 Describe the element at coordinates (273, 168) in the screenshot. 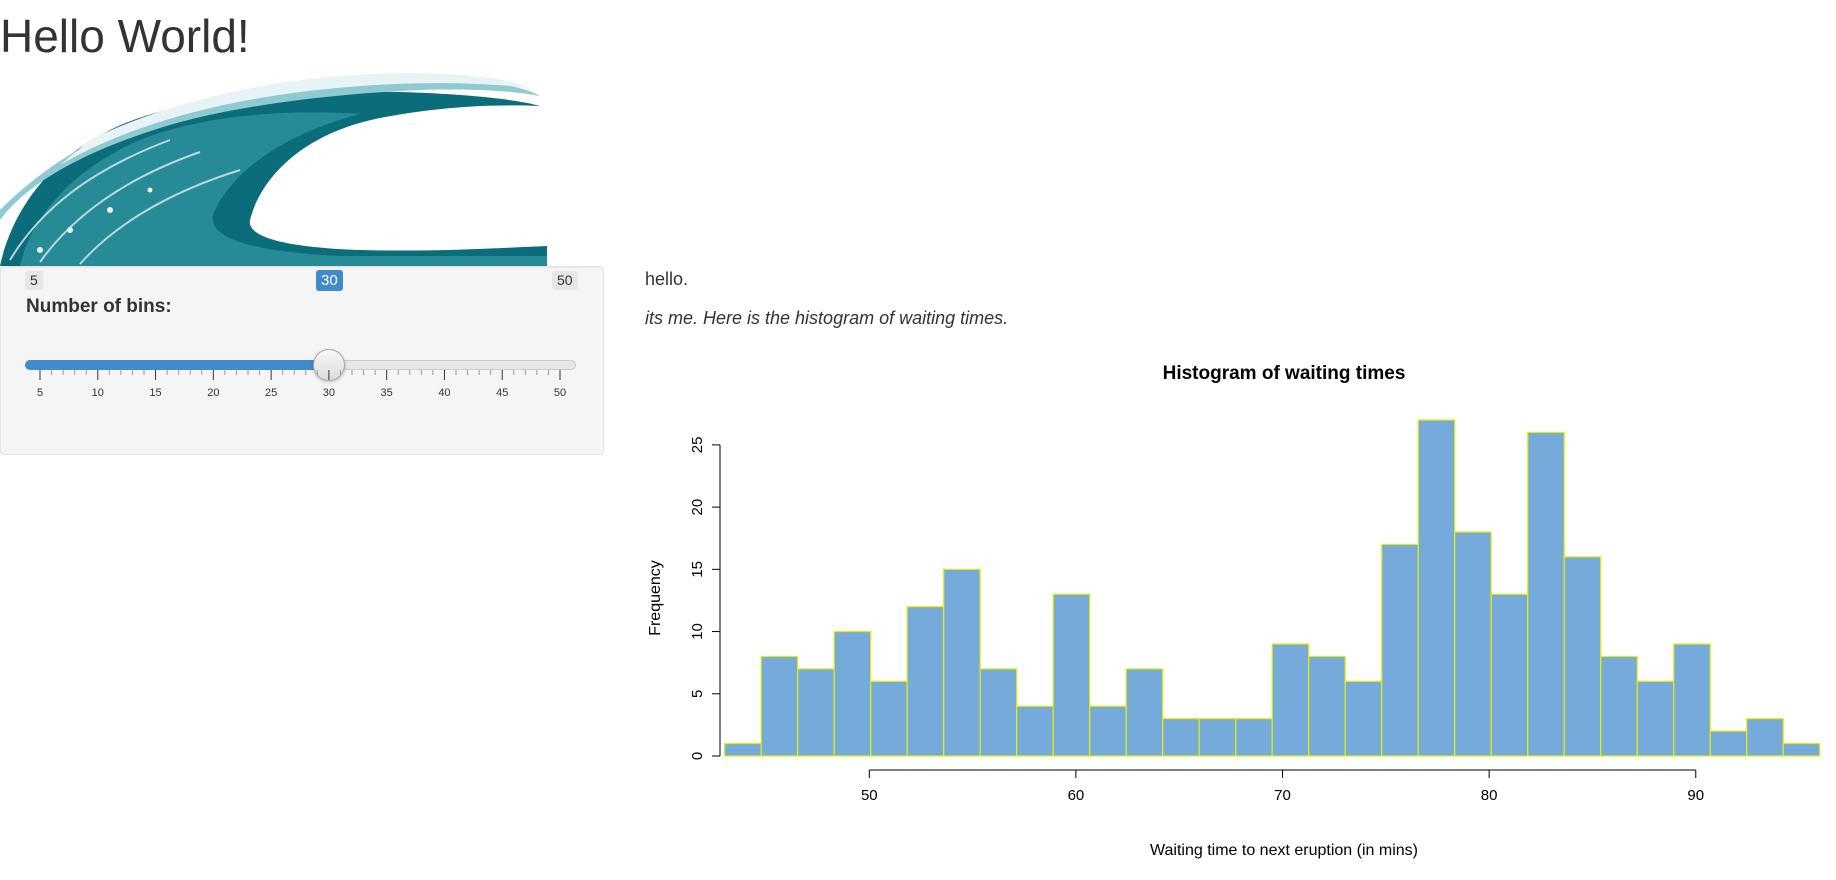

I see `wave-image` at that location.